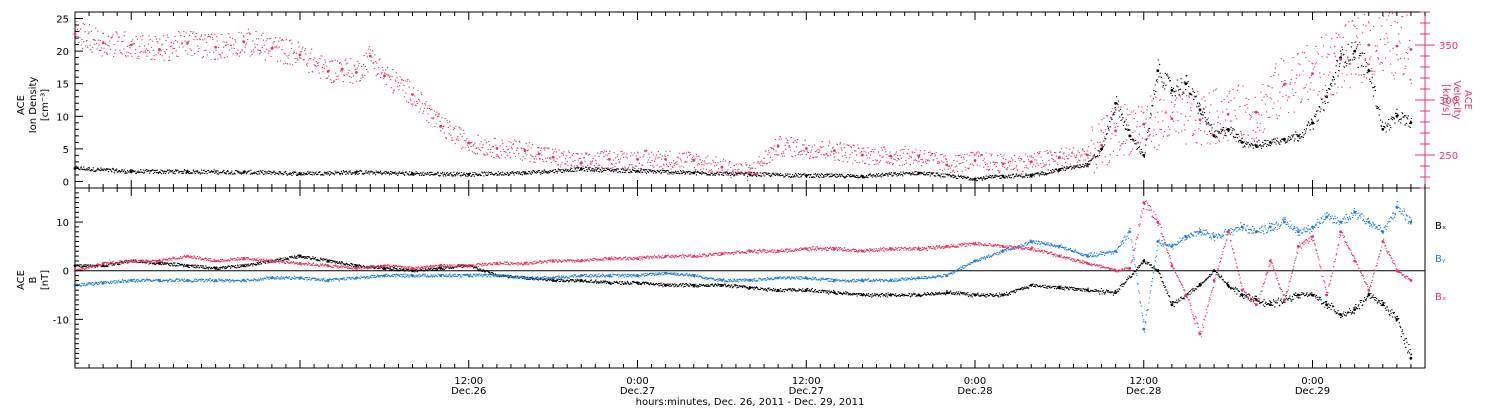  Describe the element at coordinates (62, 52) in the screenshot. I see `top-left-tick-label: 20` at that location.